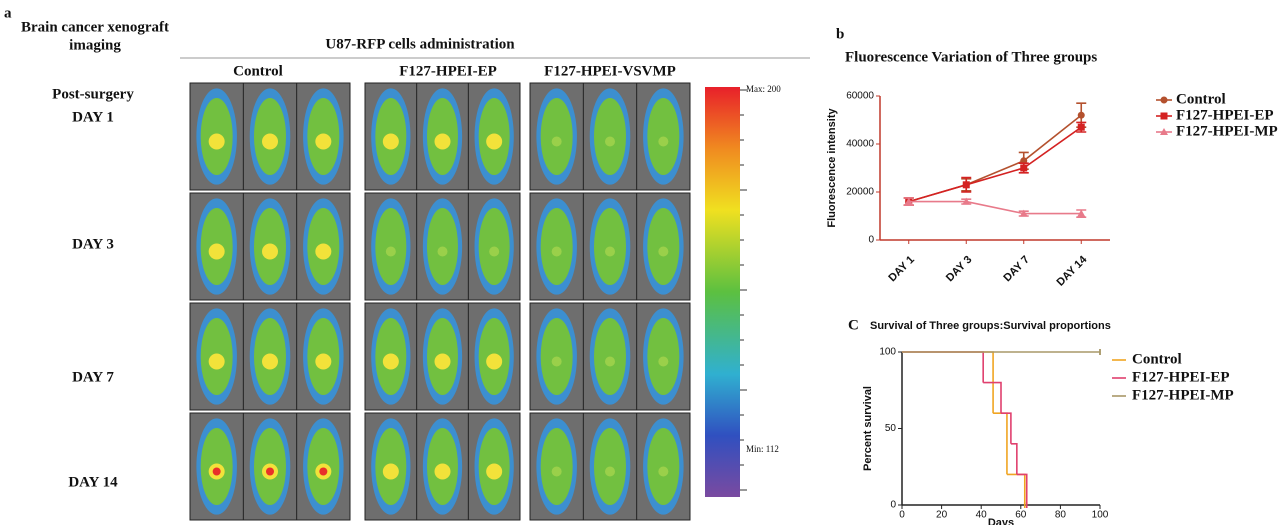 The image size is (1279, 525). Describe the element at coordinates (763, 89) in the screenshot. I see `colorbar-max: Max: 200` at that location.